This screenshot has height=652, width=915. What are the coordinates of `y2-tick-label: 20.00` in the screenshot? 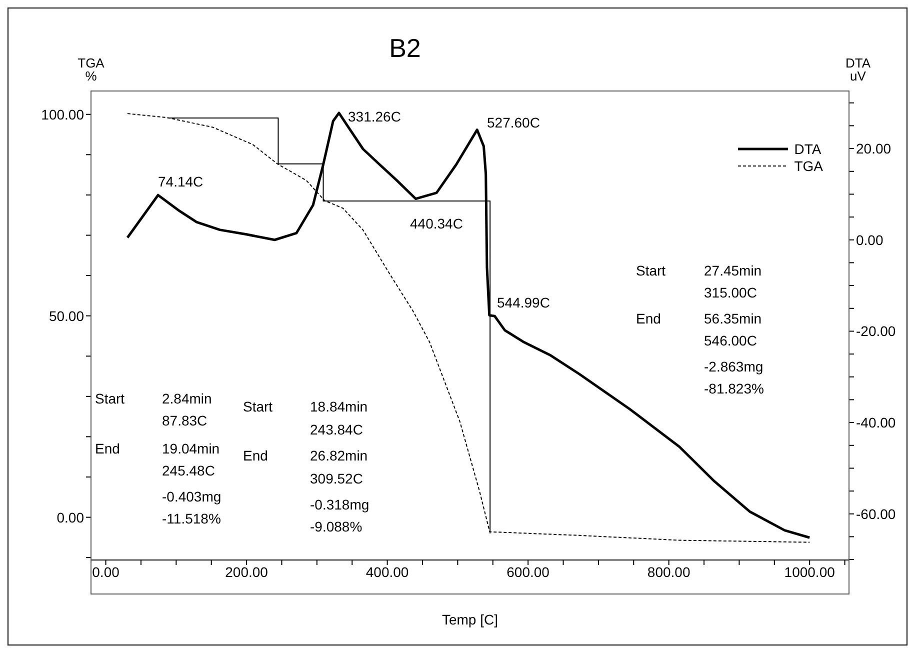 It's located at (874, 148).